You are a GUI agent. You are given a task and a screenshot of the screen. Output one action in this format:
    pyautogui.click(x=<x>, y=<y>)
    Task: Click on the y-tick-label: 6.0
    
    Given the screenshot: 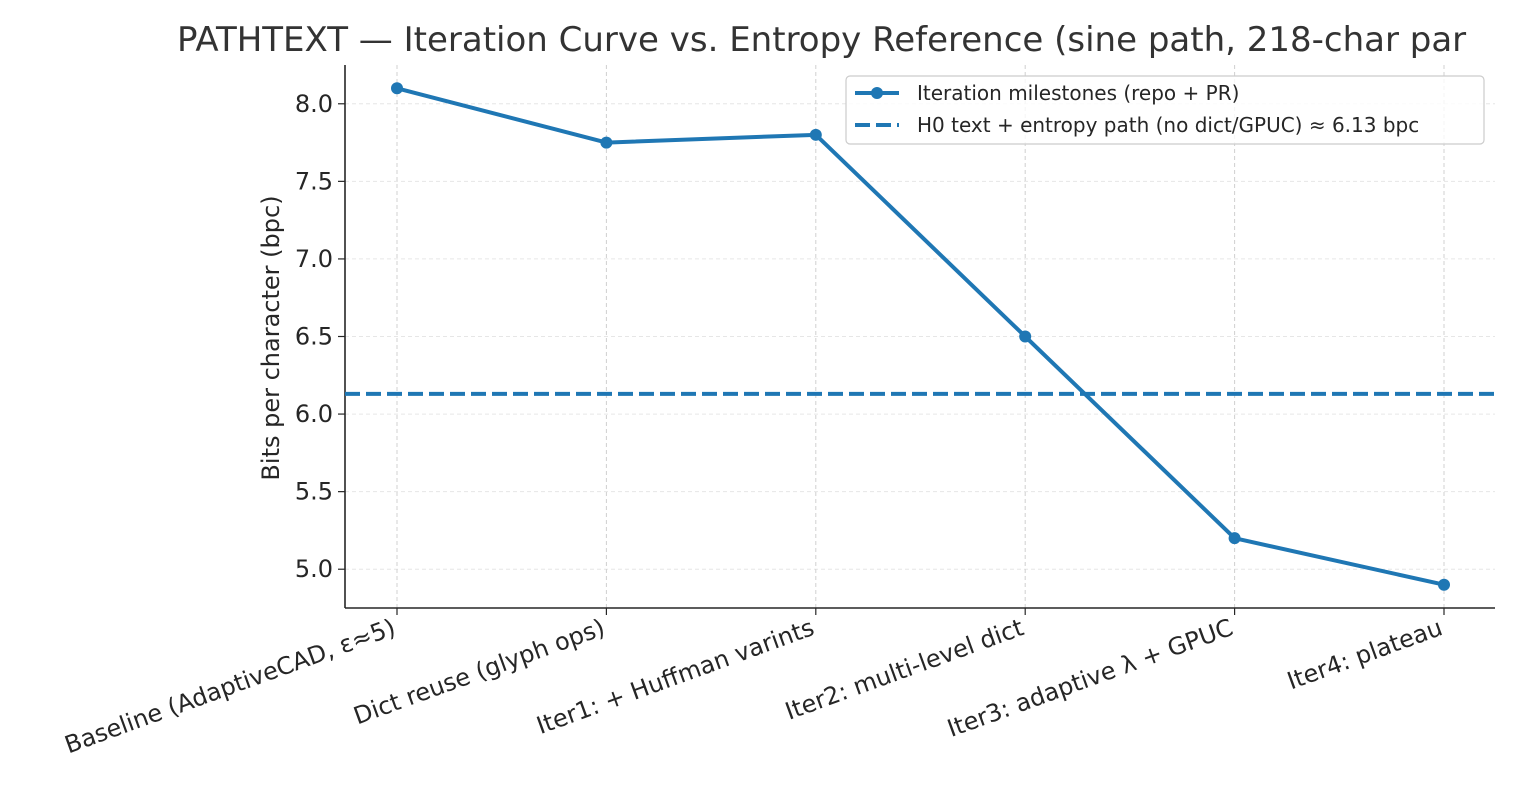 What is the action you would take?
    pyautogui.click(x=314, y=414)
    